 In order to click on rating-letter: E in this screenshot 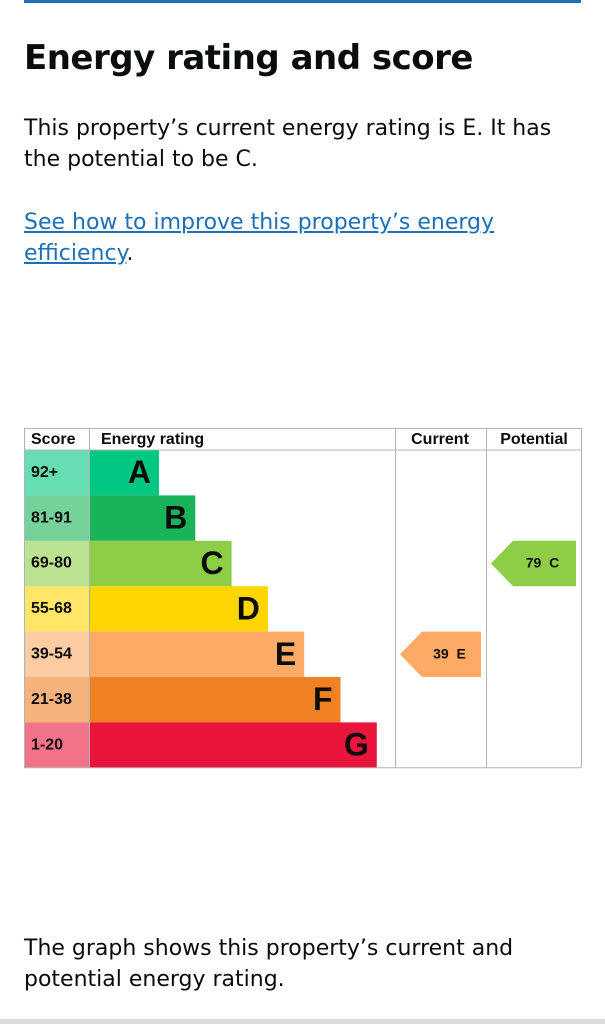, I will do `click(285, 654)`.